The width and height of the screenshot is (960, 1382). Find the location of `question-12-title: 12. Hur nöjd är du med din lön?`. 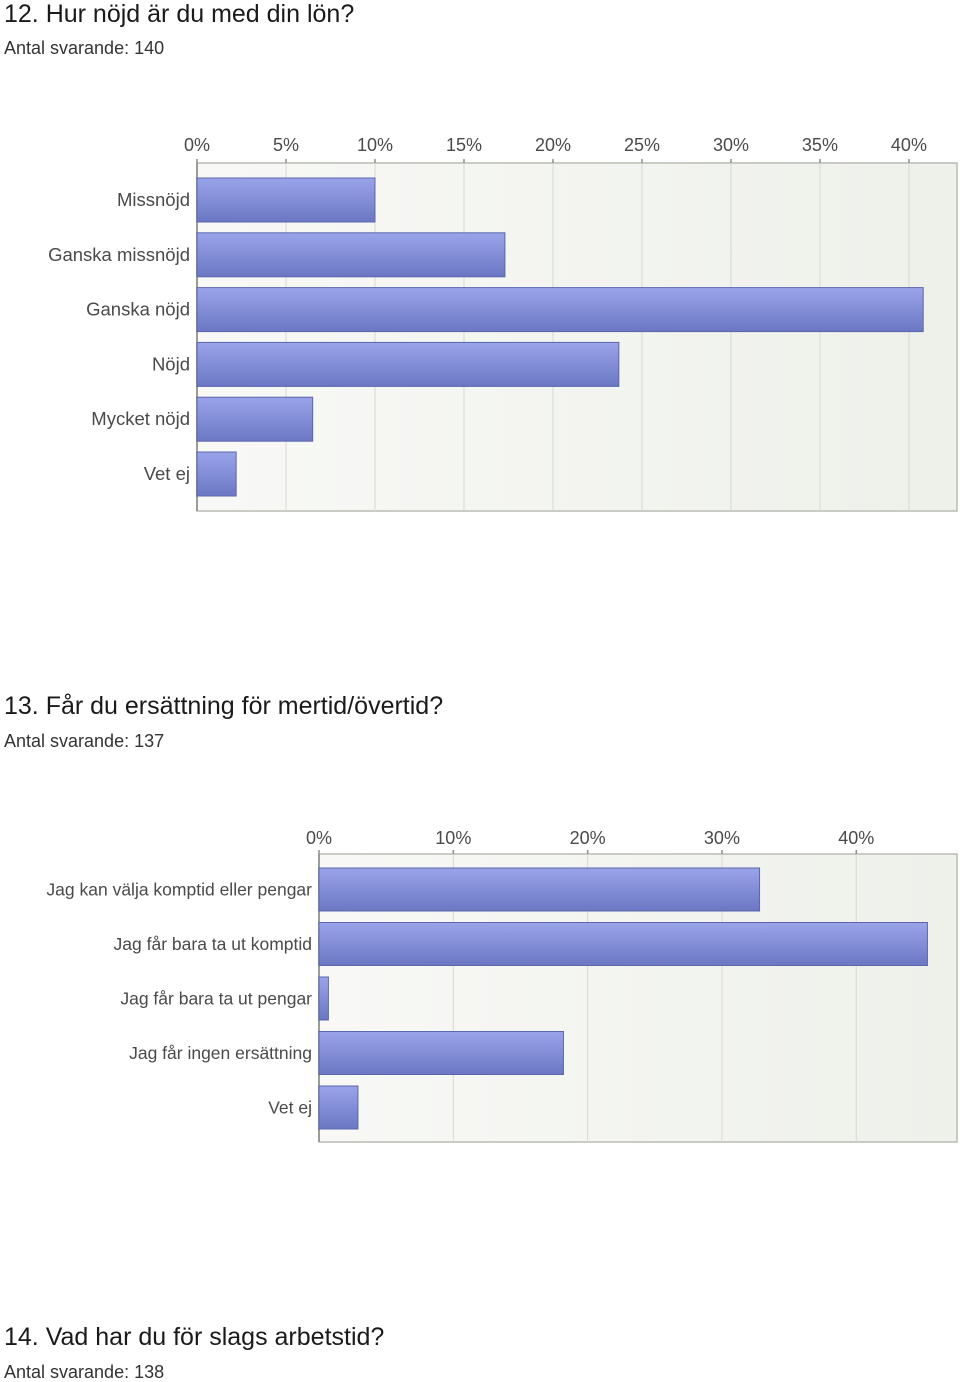

question-12-title: 12. Hur nöjd är du med din lön? is located at coordinates (179, 14).